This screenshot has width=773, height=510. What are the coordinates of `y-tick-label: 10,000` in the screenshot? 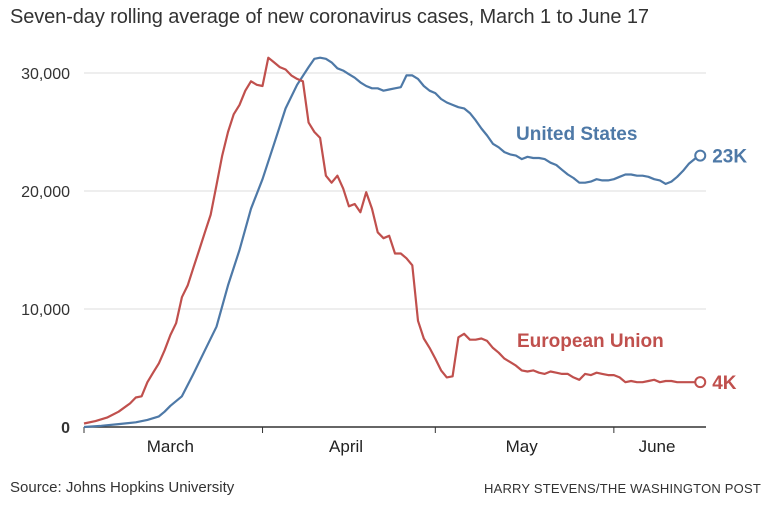 It's located at (45, 310).